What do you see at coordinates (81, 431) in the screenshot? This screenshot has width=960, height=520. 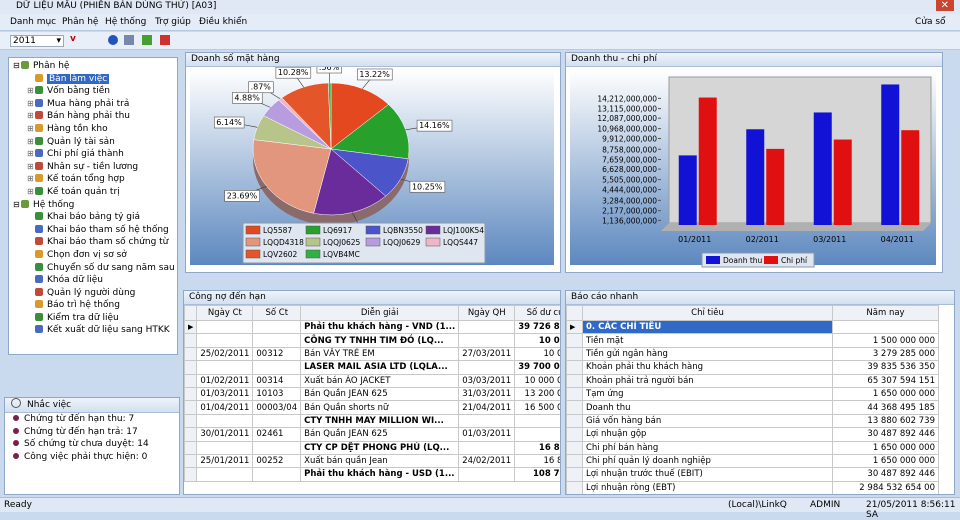 I see `reminder-text: Chứng từ đến hạn trả: 17` at bounding box center [81, 431].